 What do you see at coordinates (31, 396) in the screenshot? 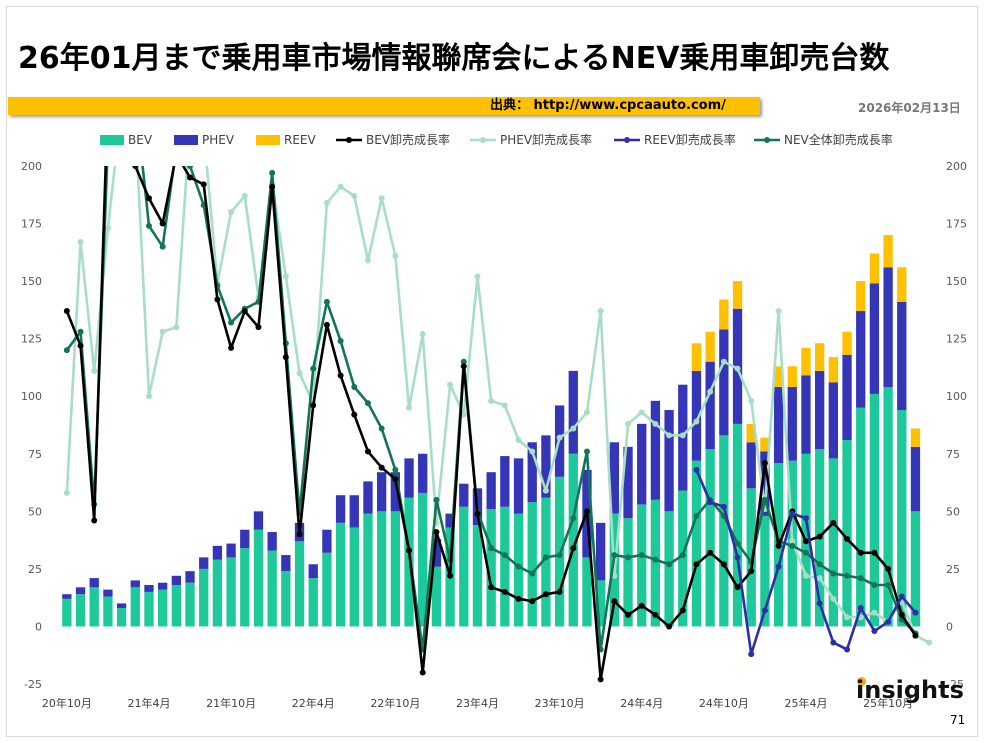
I see `y-tick-left: 100` at bounding box center [31, 396].